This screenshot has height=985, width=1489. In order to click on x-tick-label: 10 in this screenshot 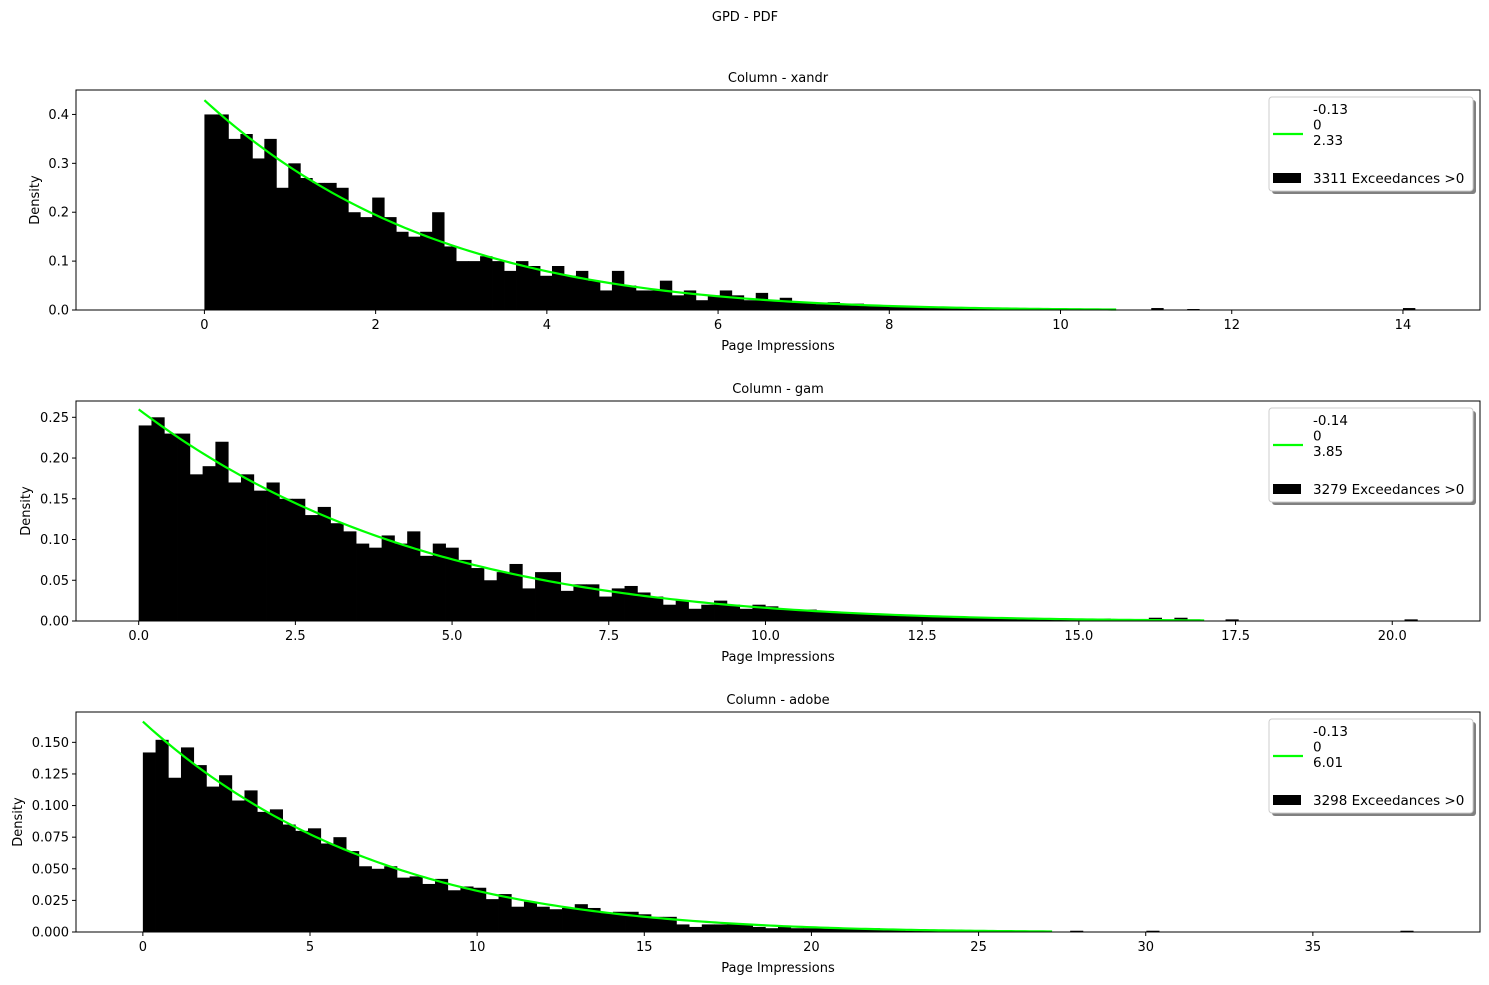, I will do `click(1060, 325)`.